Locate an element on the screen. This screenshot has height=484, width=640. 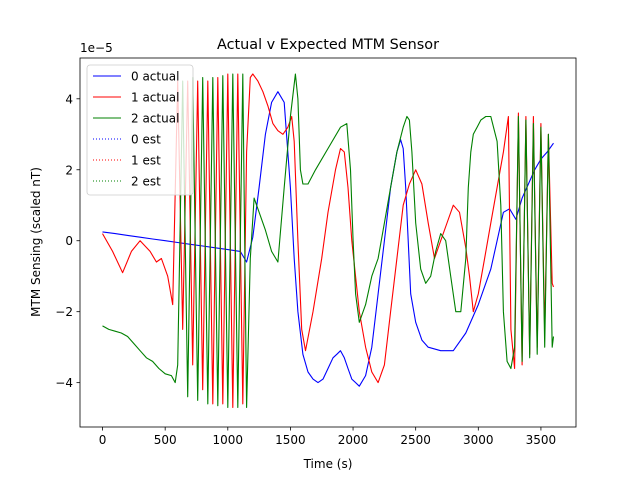
y-tick-label: 0 is located at coordinates (69, 241).